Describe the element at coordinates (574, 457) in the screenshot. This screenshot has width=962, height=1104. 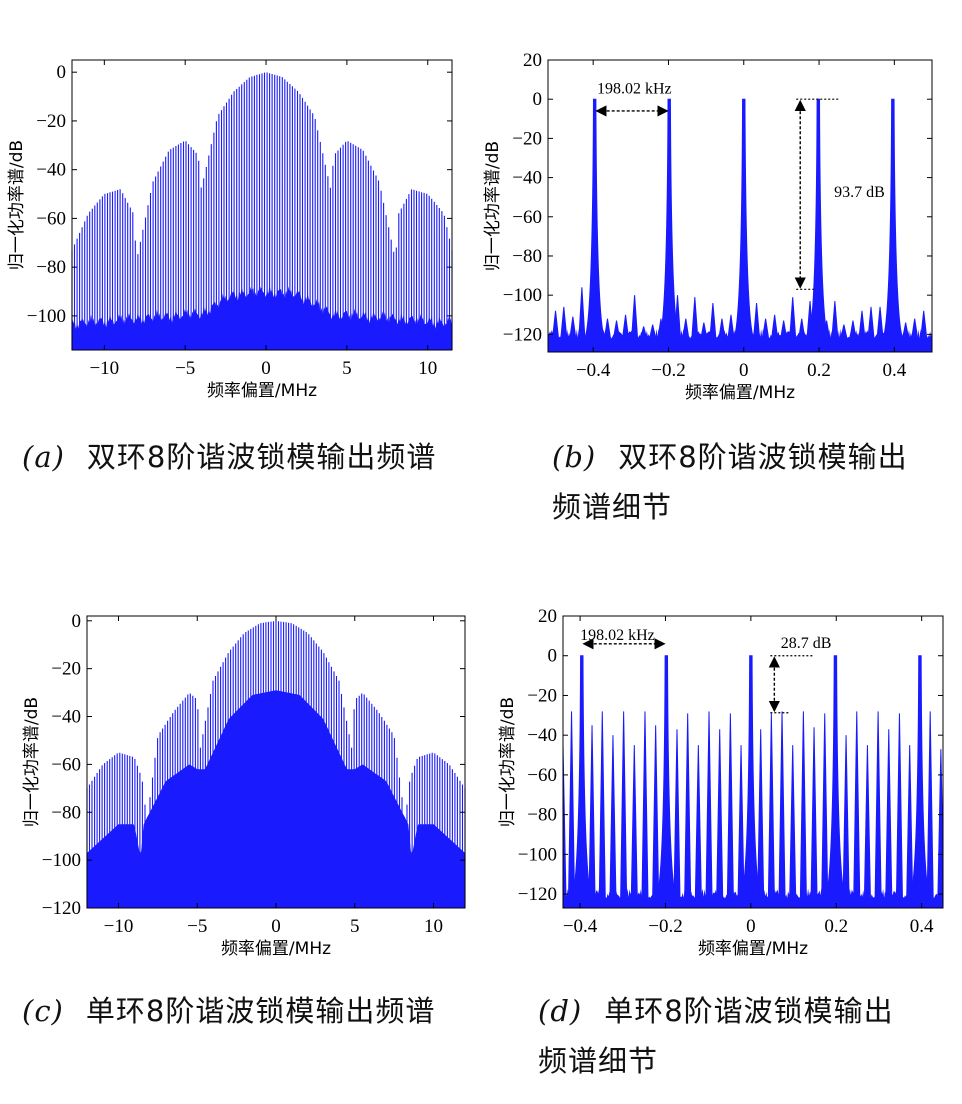
I see `caption-b-tag: (b)` at that location.